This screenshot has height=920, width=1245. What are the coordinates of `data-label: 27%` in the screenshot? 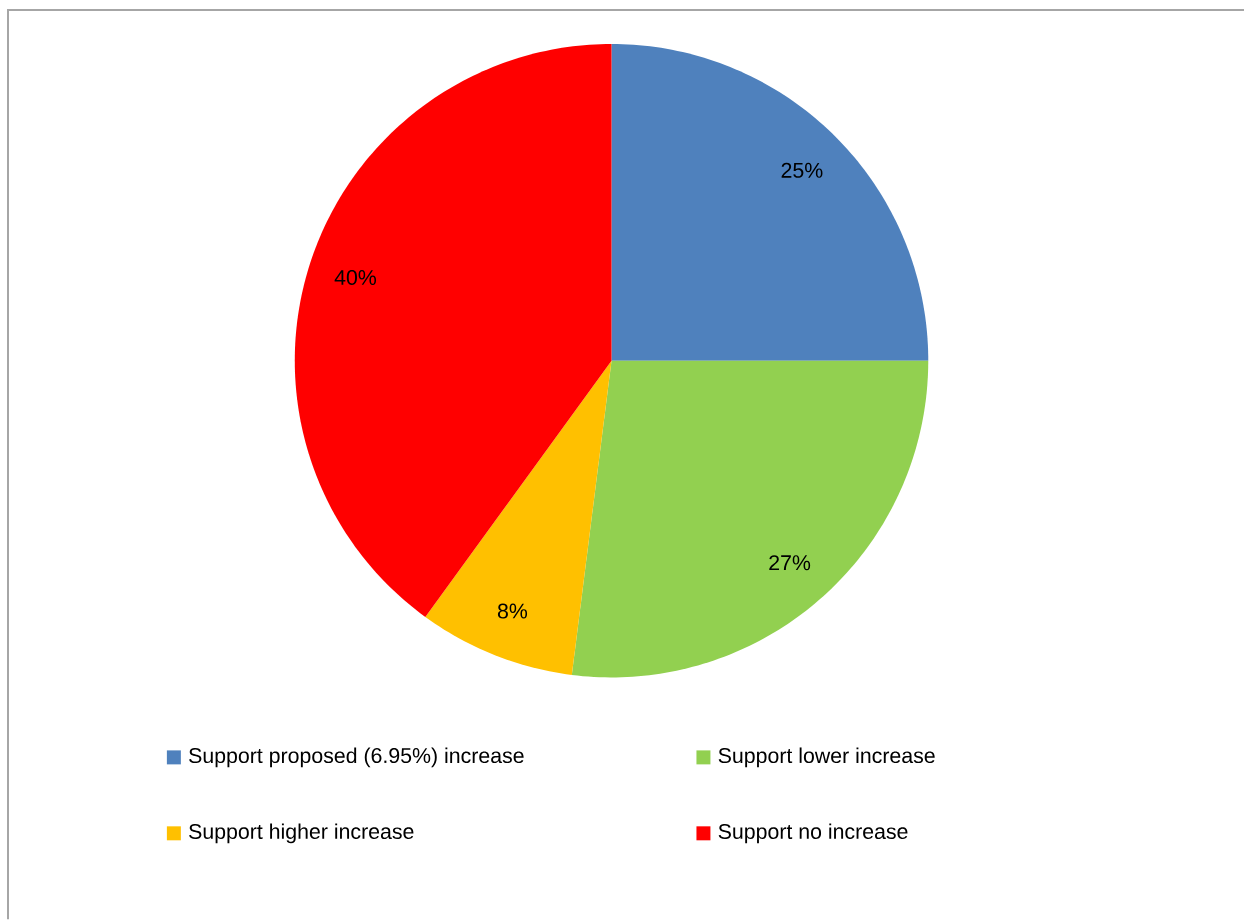 It's located at (790, 563).